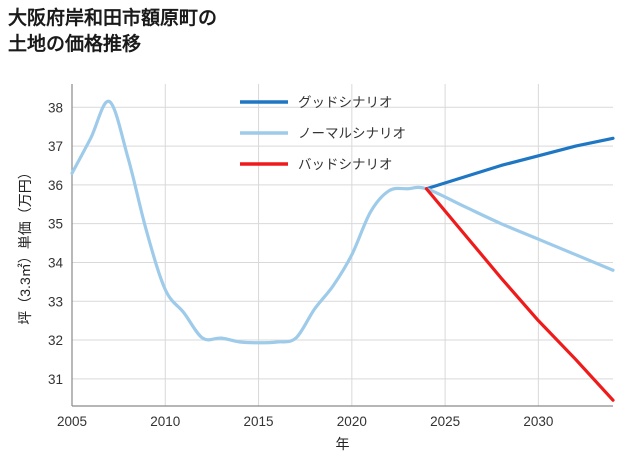  Describe the element at coordinates (55, 379) in the screenshot. I see `y-tick-label: 31` at that location.